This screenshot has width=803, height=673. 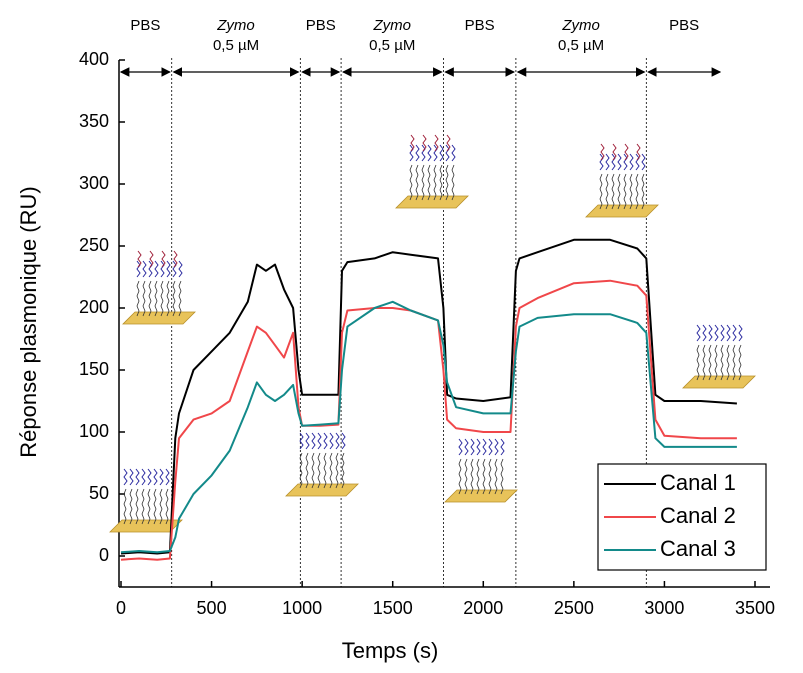 What do you see at coordinates (393, 608) in the screenshot?
I see `x-tick-label: 1500` at bounding box center [393, 608].